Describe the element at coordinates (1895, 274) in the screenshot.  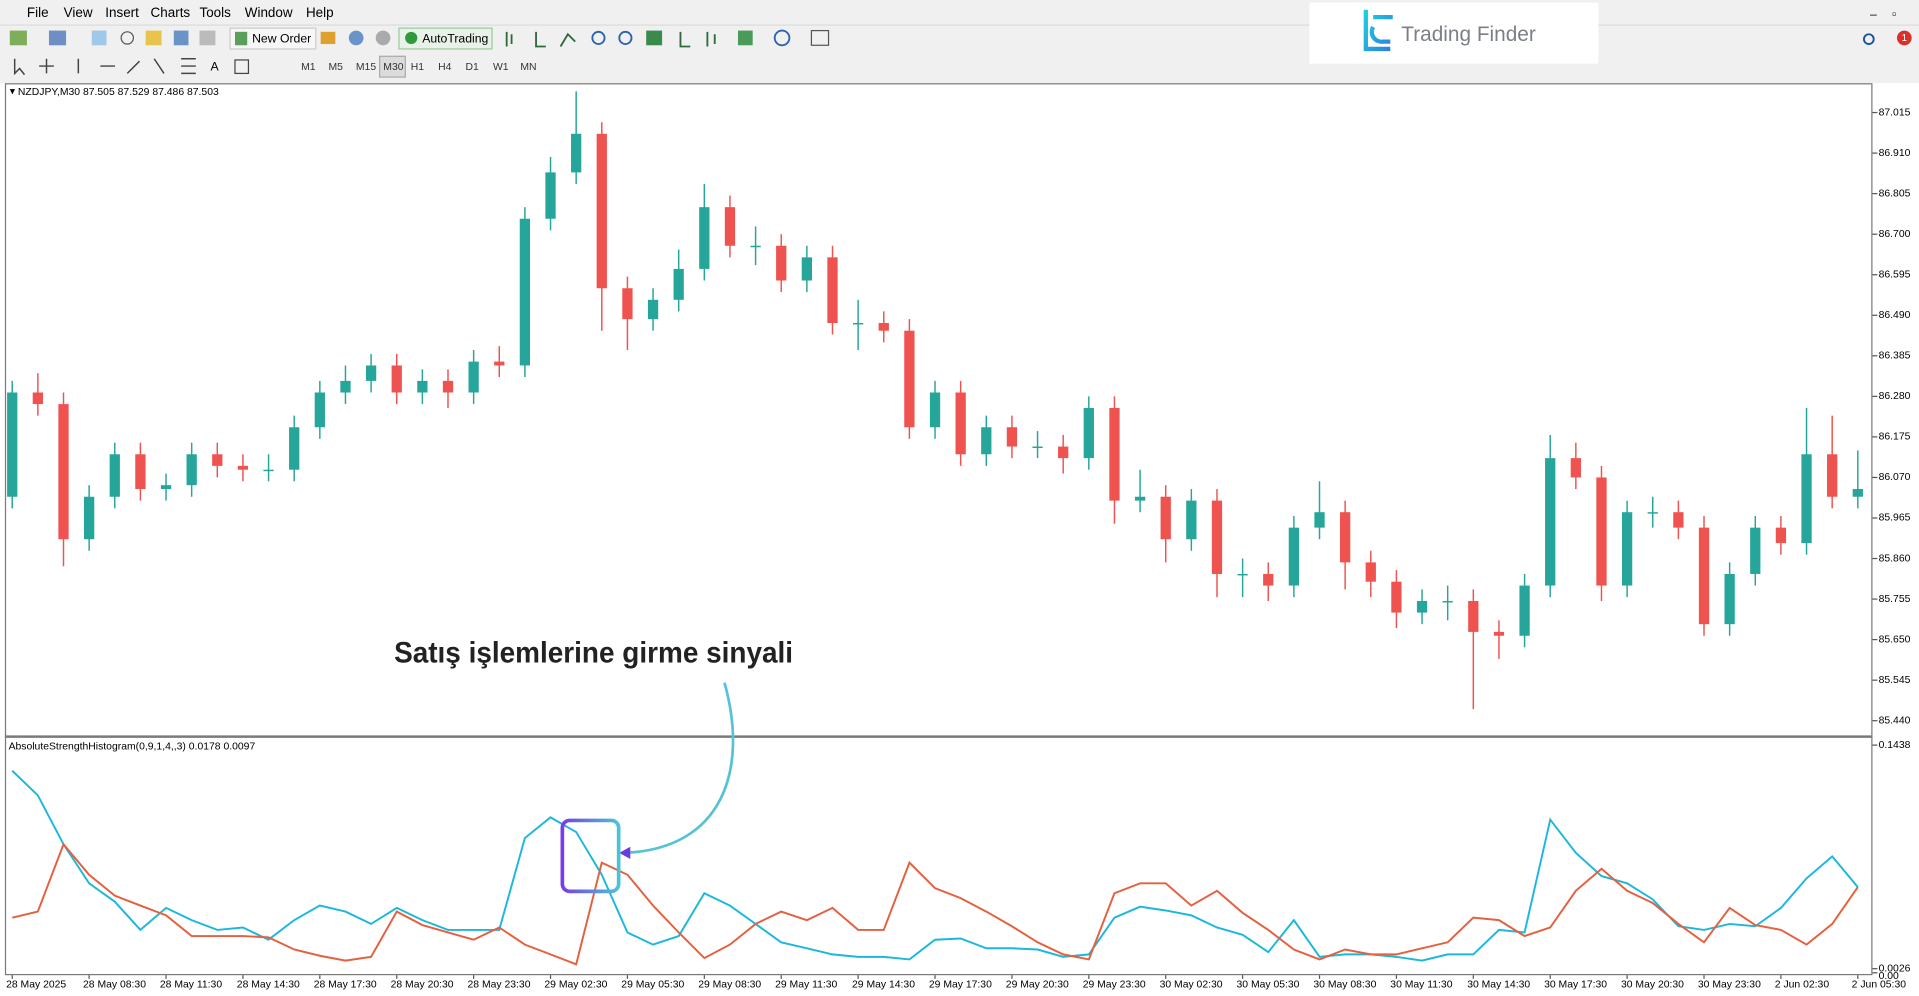
I see `y-tick-label: 86.595` at that location.